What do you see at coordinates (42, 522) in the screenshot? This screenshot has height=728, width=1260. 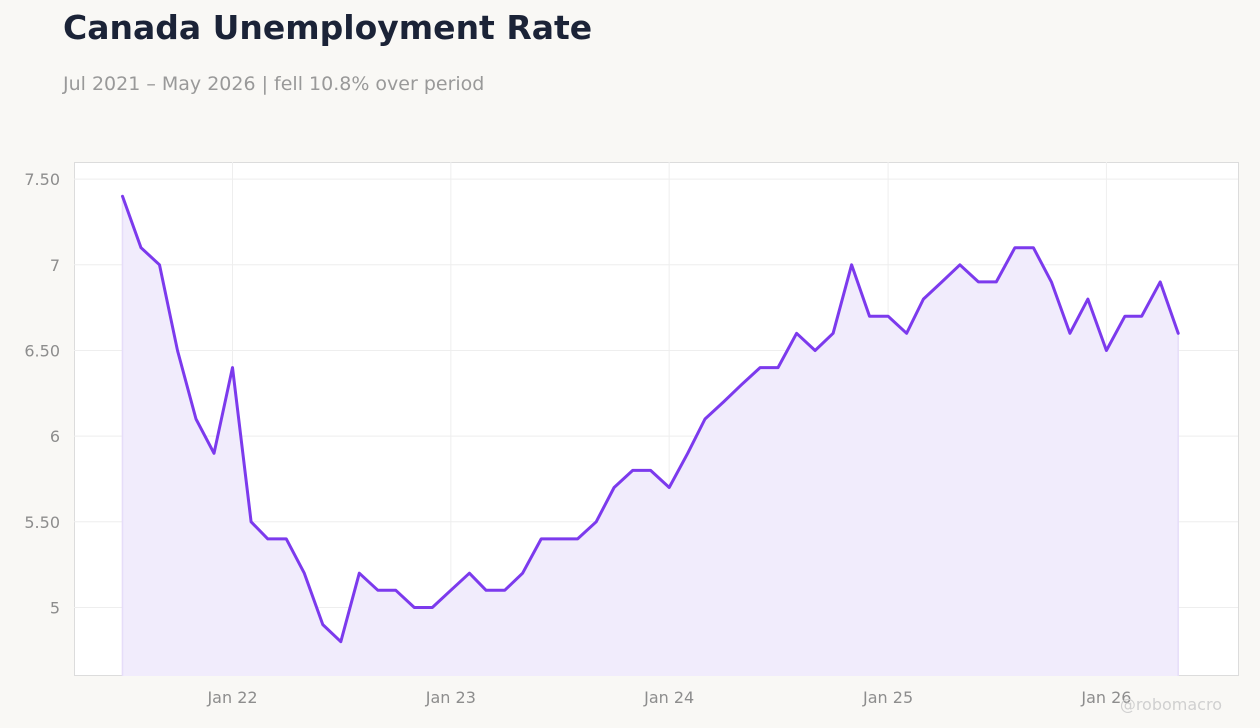 I see `y-tick-label: 5.50` at bounding box center [42, 522].